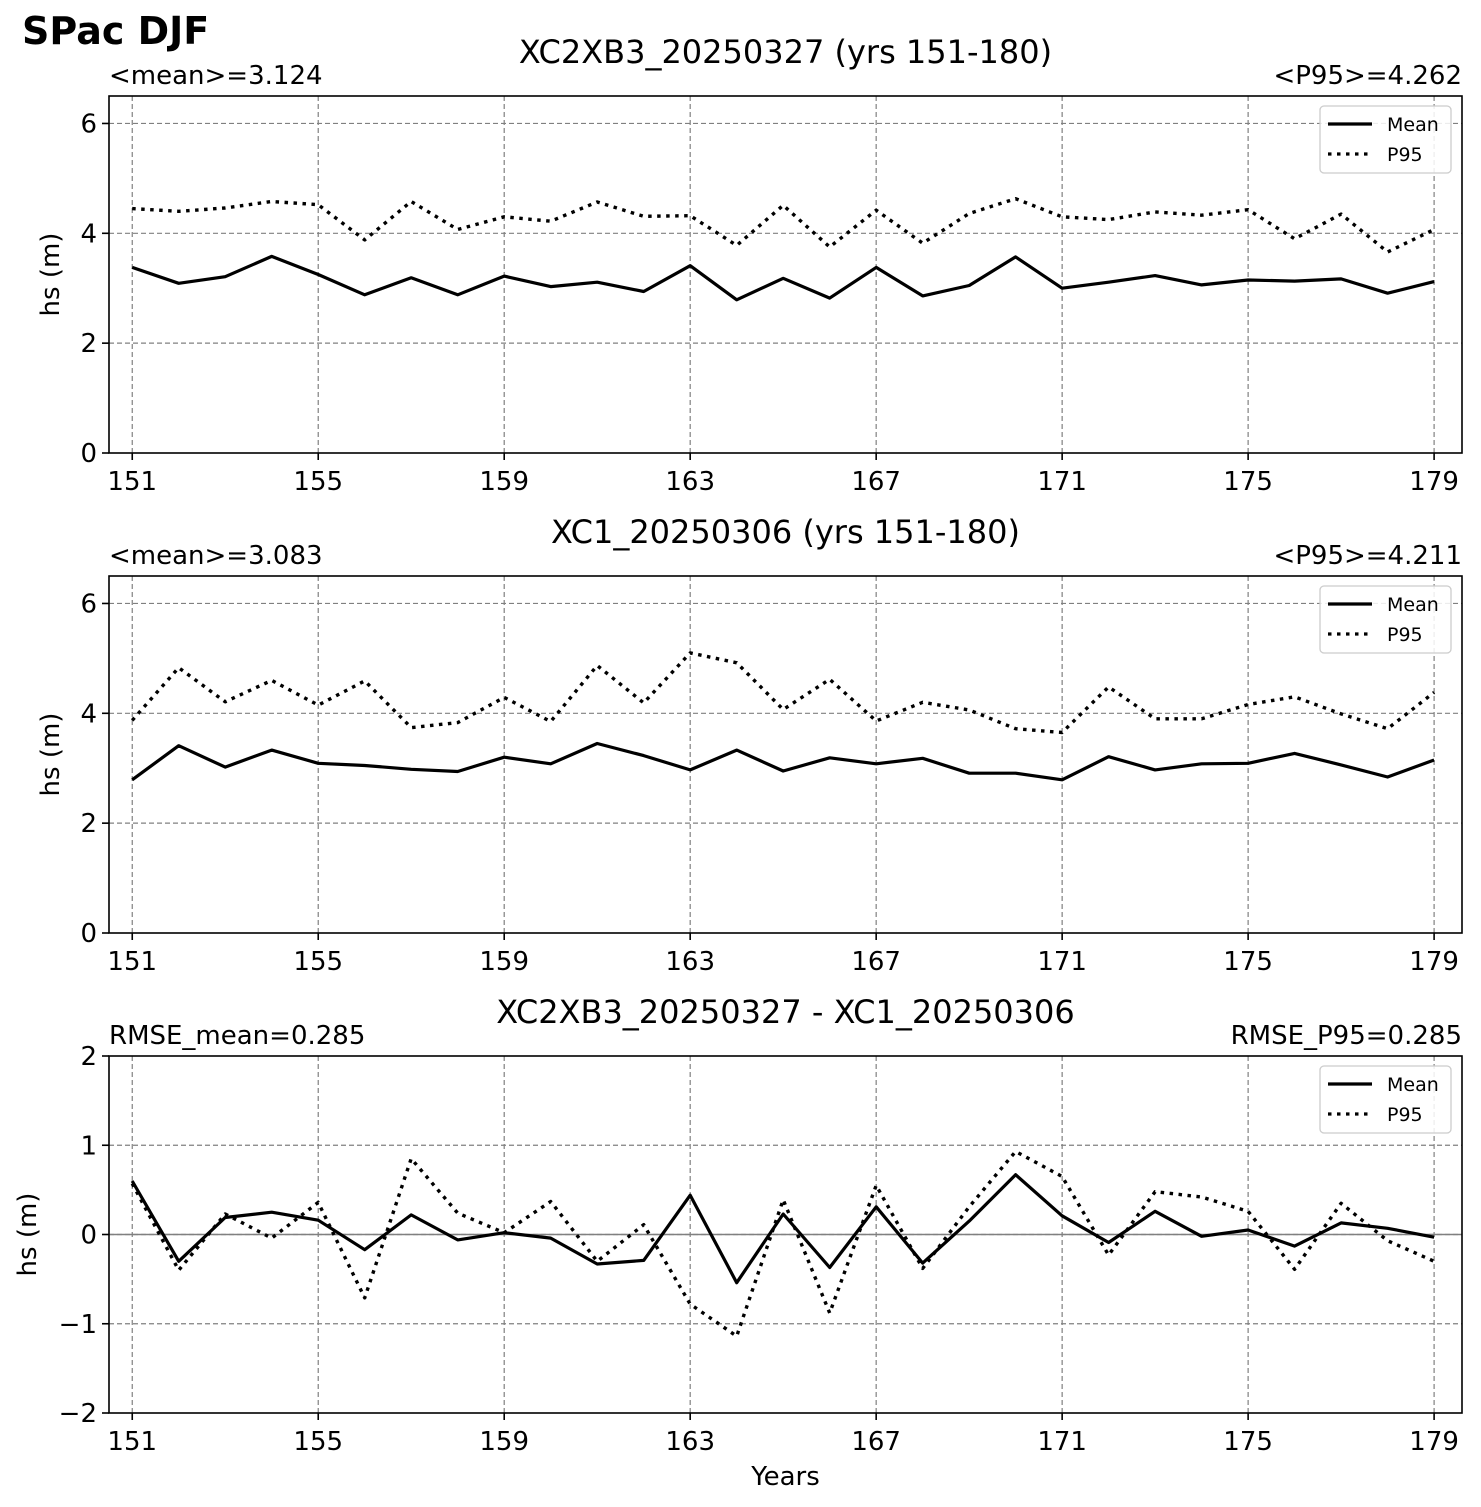 Image resolution: width=1481 pixels, height=1507 pixels. What do you see at coordinates (785, 52) in the screenshot?
I see `panel-title: XC2XB3_20250327 (yrs 151-180)` at bounding box center [785, 52].